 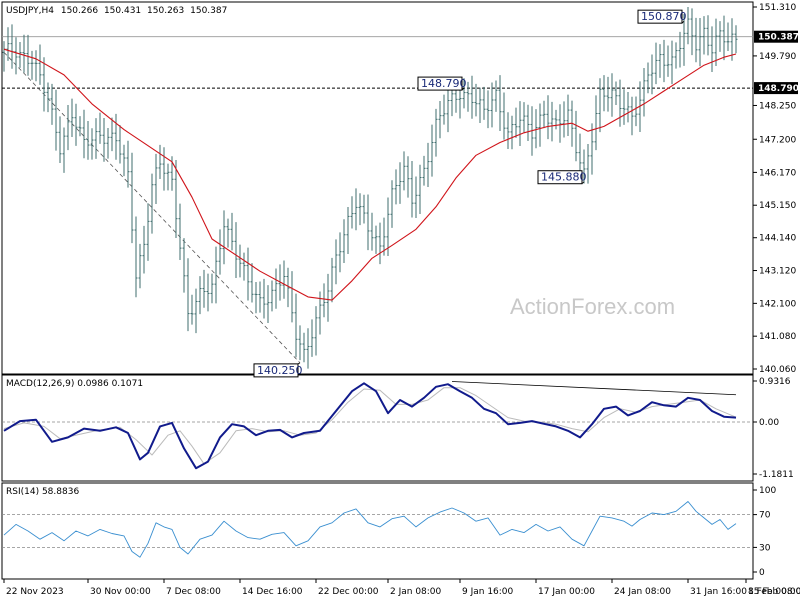 What do you see at coordinates (777, 370) in the screenshot?
I see `price-axis-tick-label: 140.060` at bounding box center [777, 370].